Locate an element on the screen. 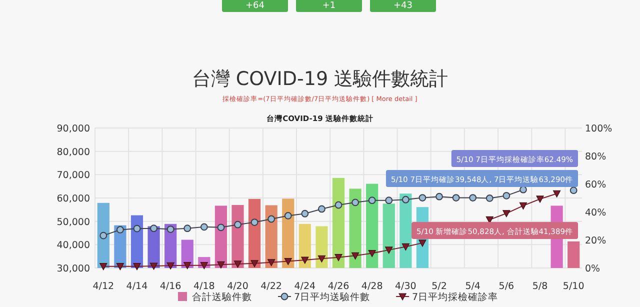  x-tick-label: 5/2 is located at coordinates (439, 286).